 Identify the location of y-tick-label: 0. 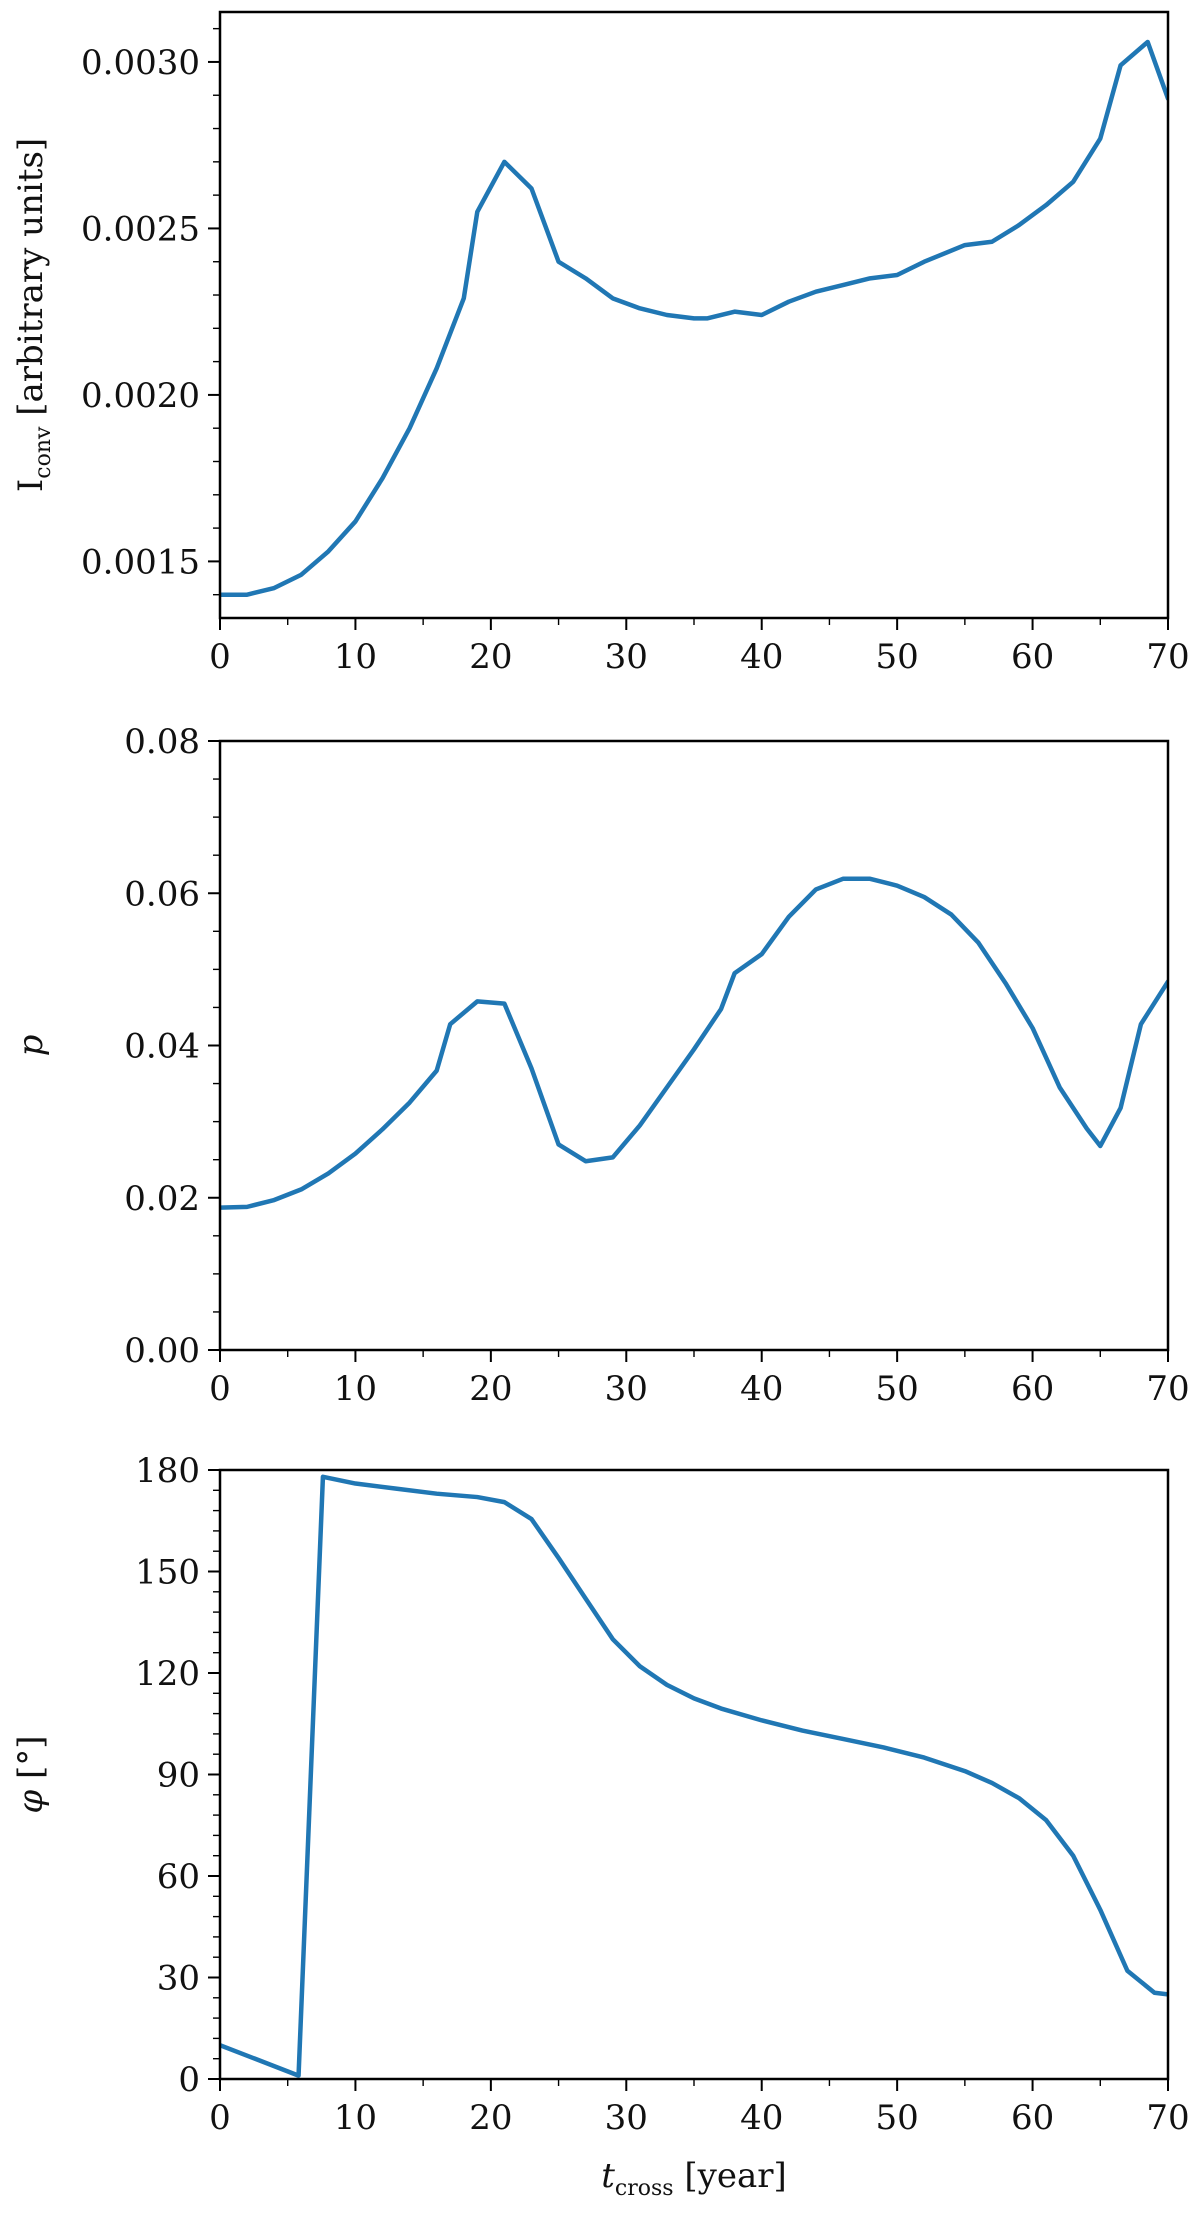
(189, 2080).